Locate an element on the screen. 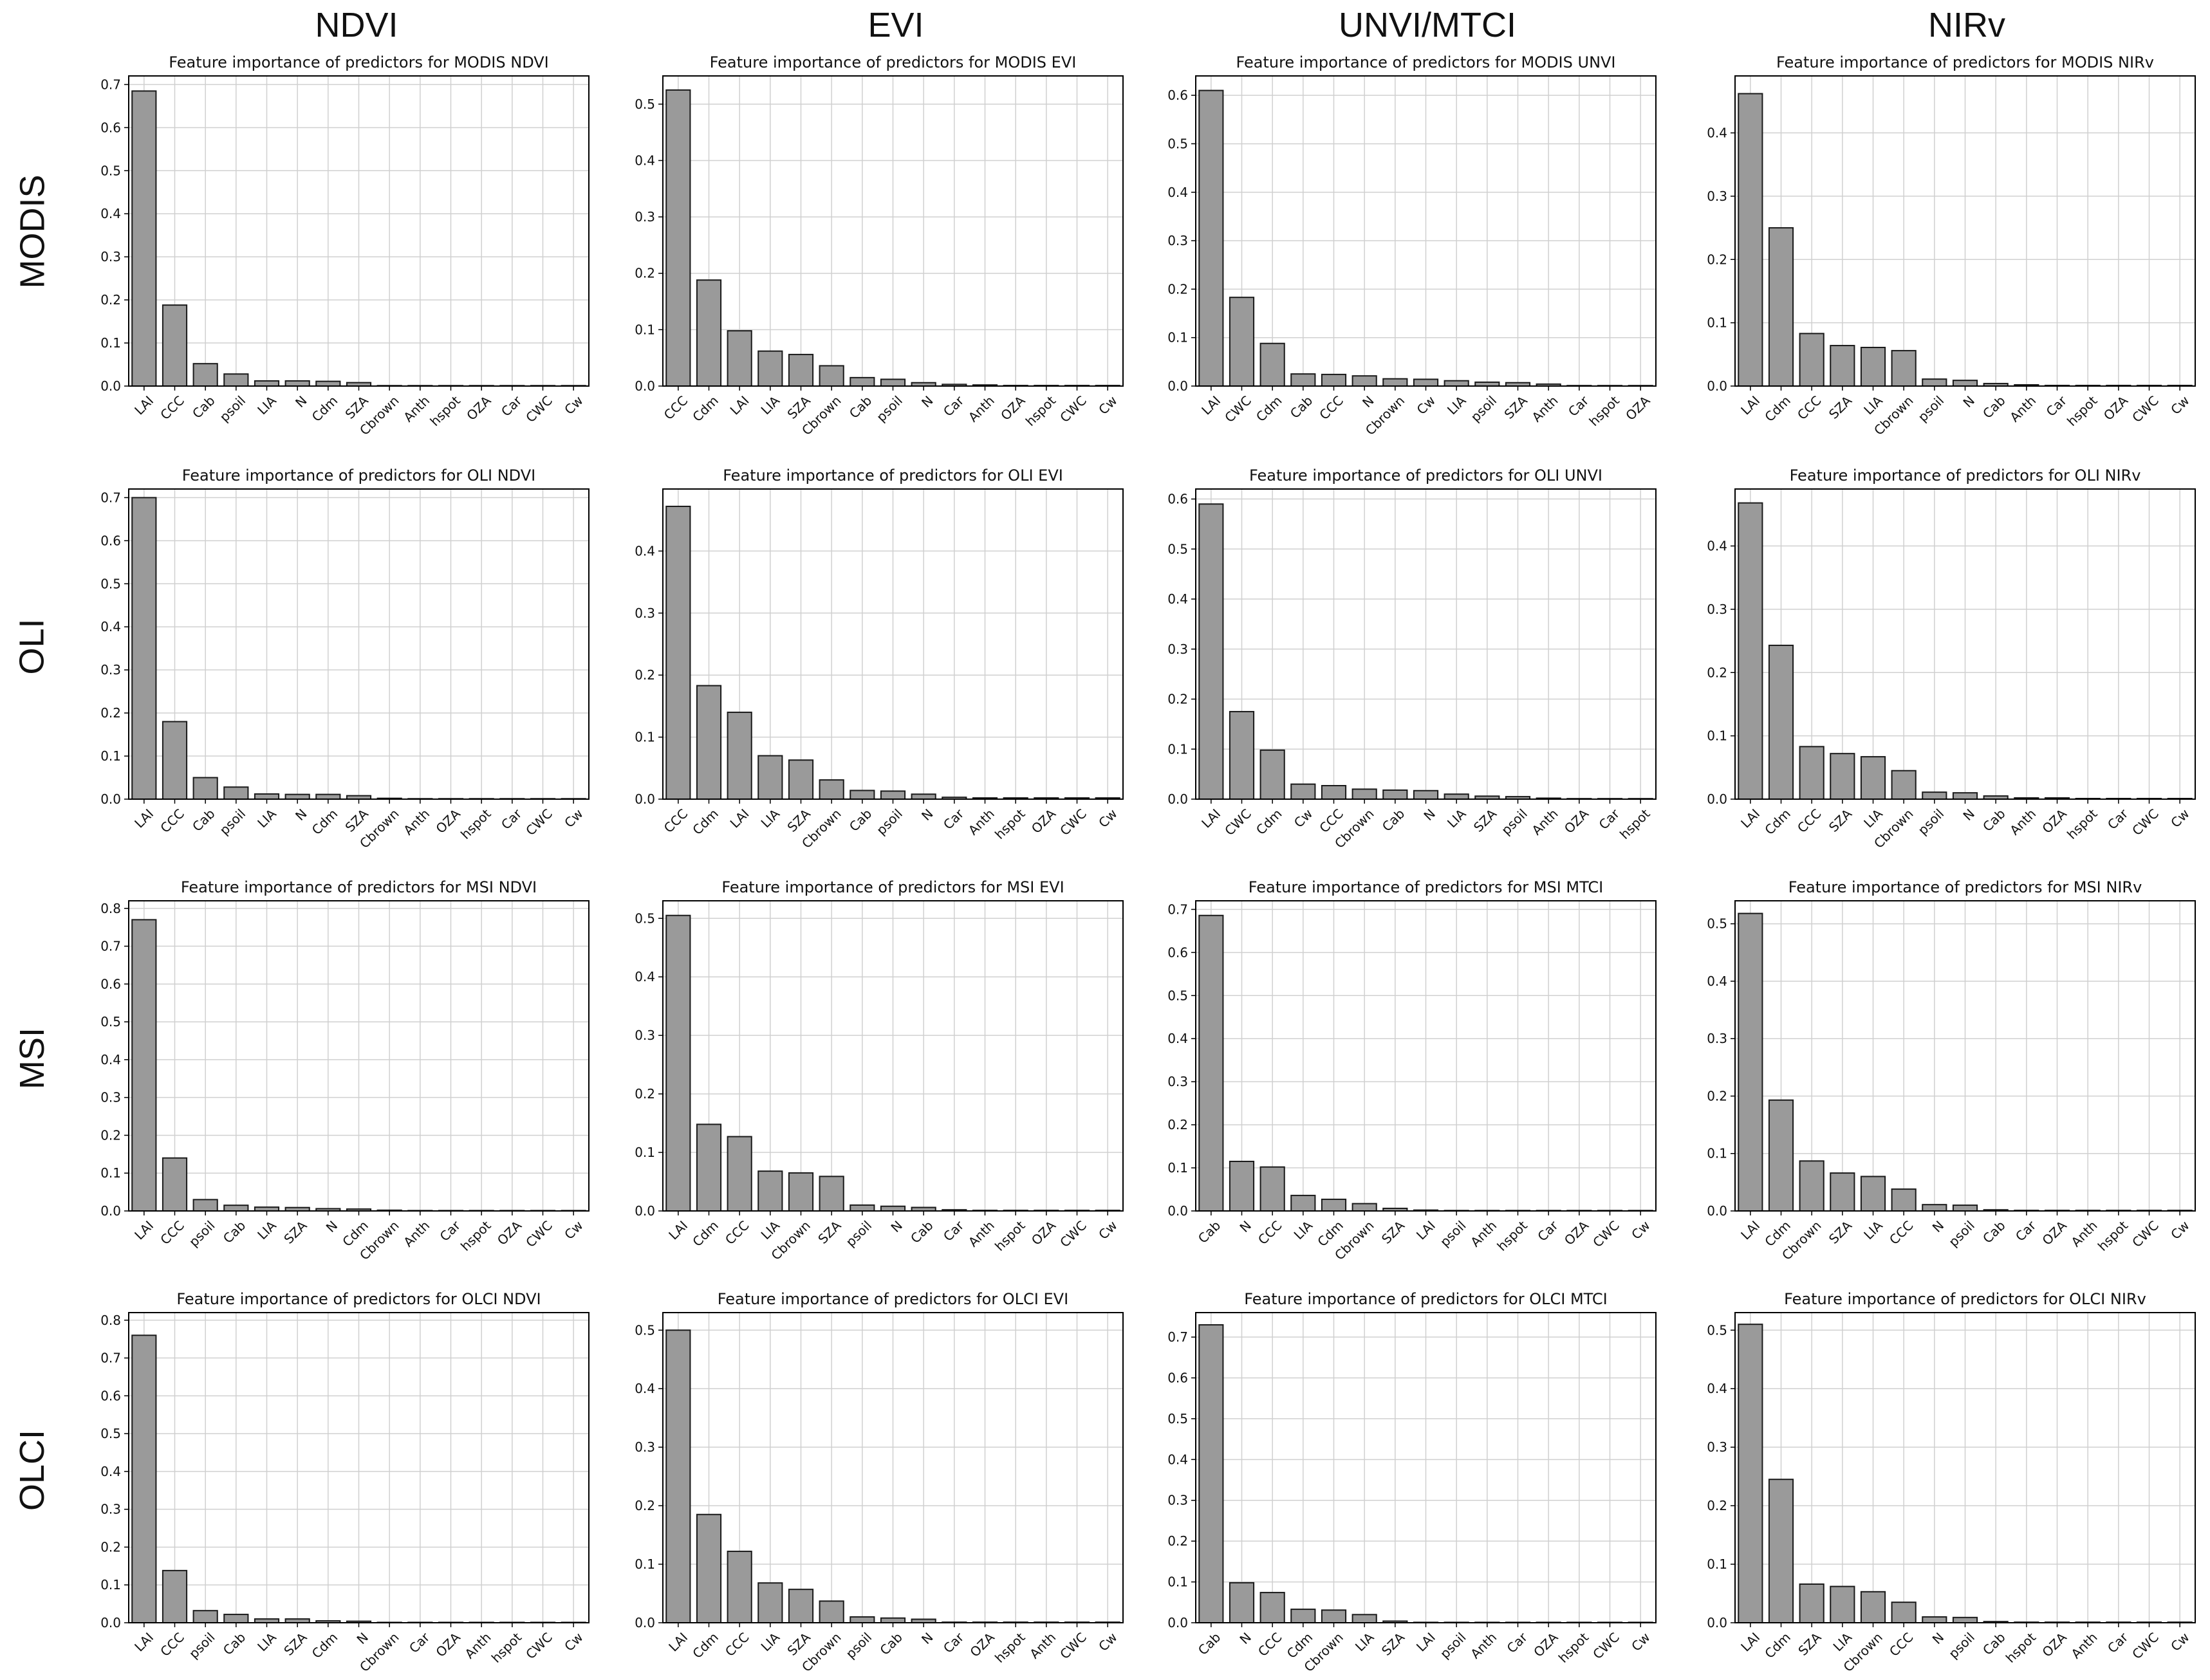 Image resolution: width=2210 pixels, height=1680 pixels. x-tick-label: Cdm is located at coordinates (705, 408).